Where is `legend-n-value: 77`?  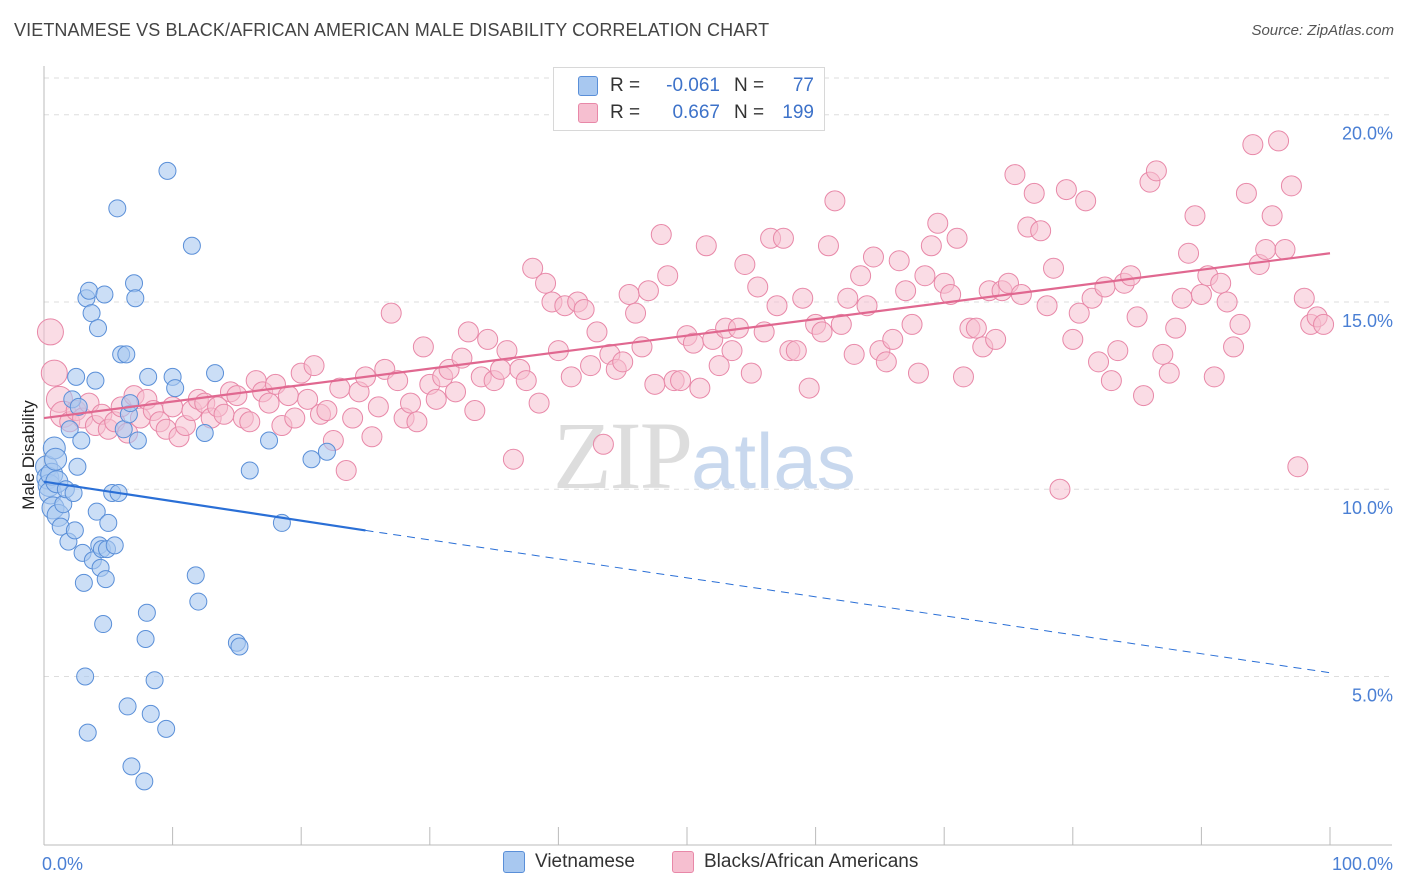
legend-n-value: 77 is located at coordinates (803, 85).